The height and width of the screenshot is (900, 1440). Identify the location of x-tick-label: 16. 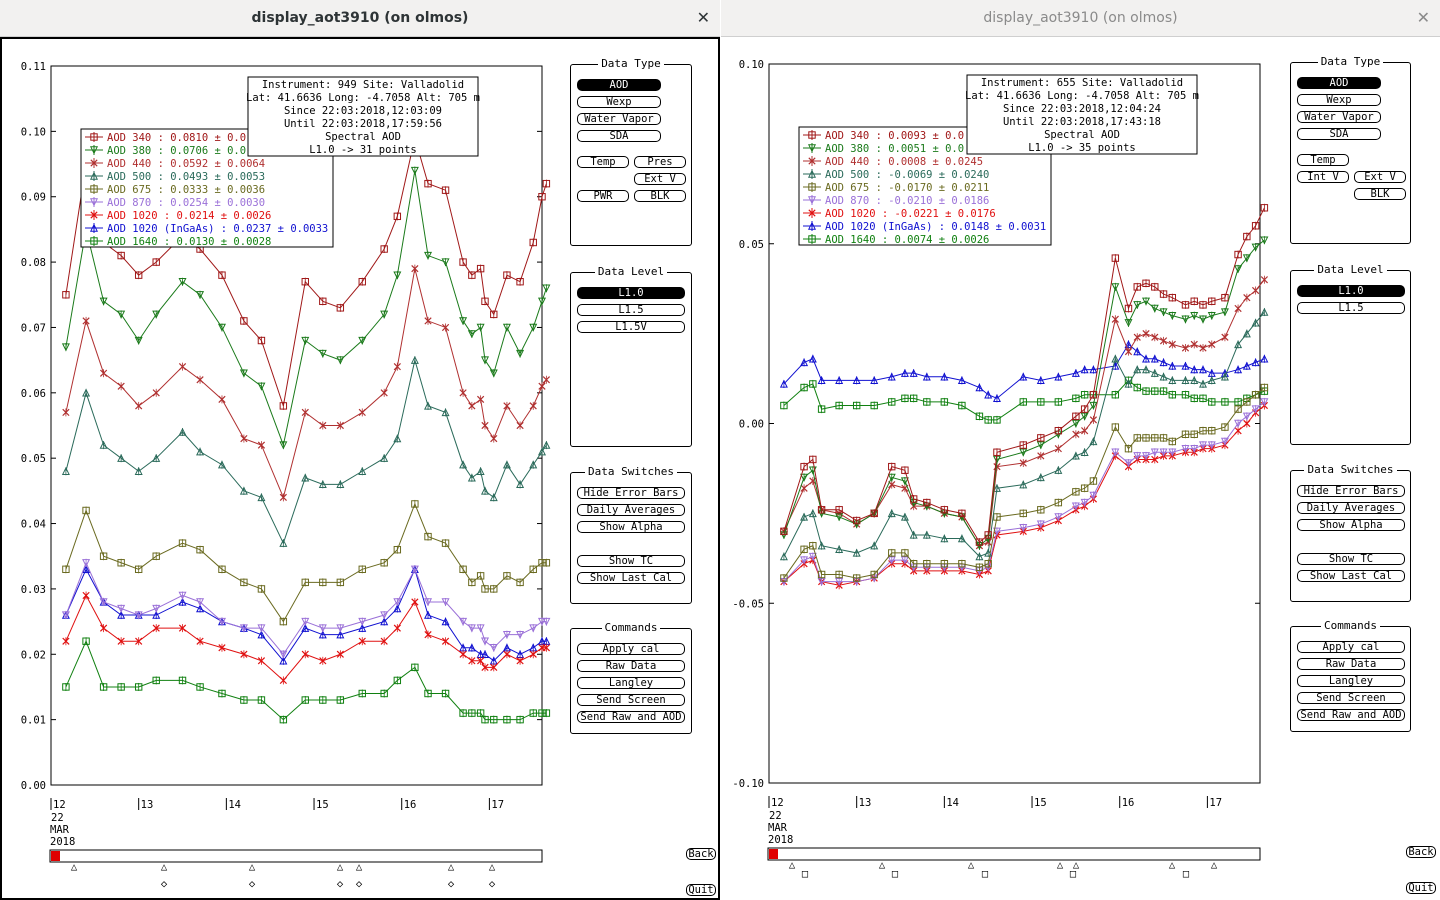
(1128, 803).